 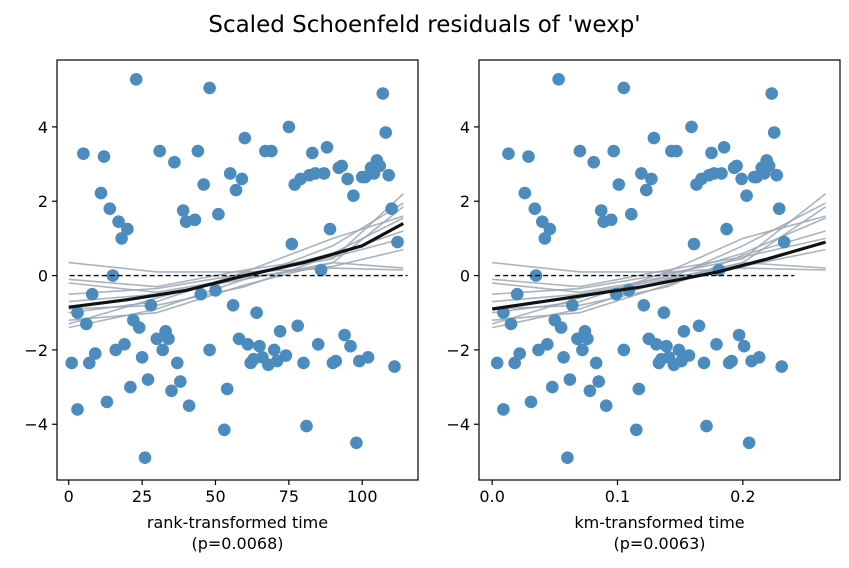 I want to click on x-tick-label: 0, so click(x=69, y=496).